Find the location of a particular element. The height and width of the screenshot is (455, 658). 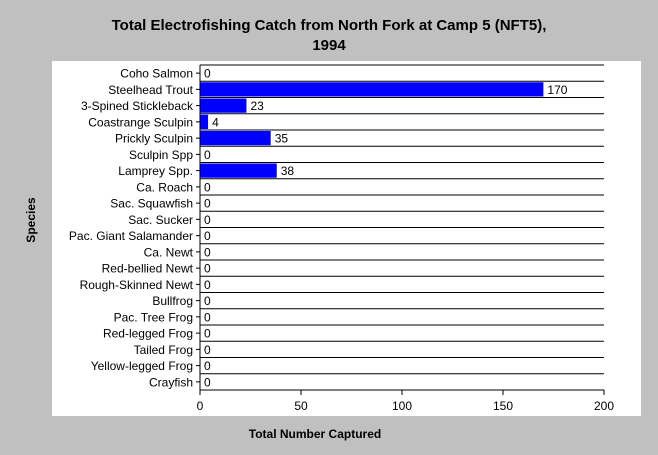

category-label: Bullfrog is located at coordinates (172, 301).